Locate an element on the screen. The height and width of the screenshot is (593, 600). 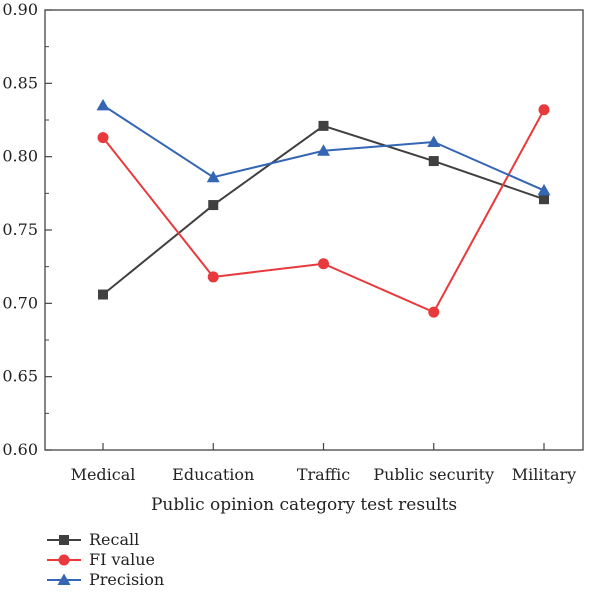
x-tick-label: Military is located at coordinates (544, 474).